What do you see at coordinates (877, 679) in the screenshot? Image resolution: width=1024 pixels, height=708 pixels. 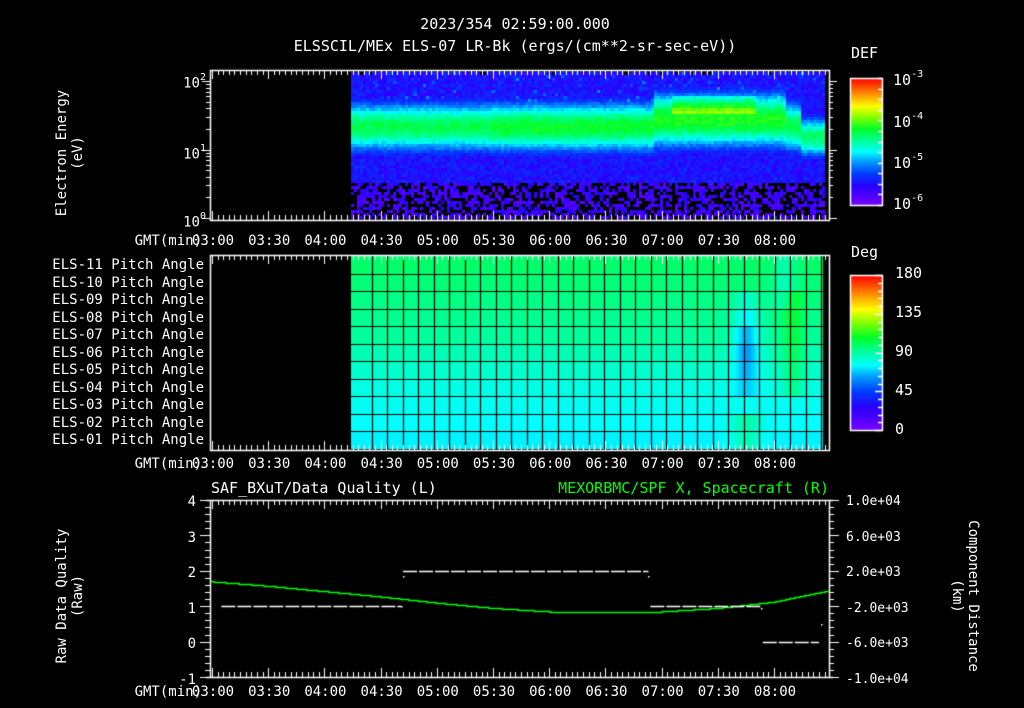 I see `right-ytick: -1.0e+04` at bounding box center [877, 679].